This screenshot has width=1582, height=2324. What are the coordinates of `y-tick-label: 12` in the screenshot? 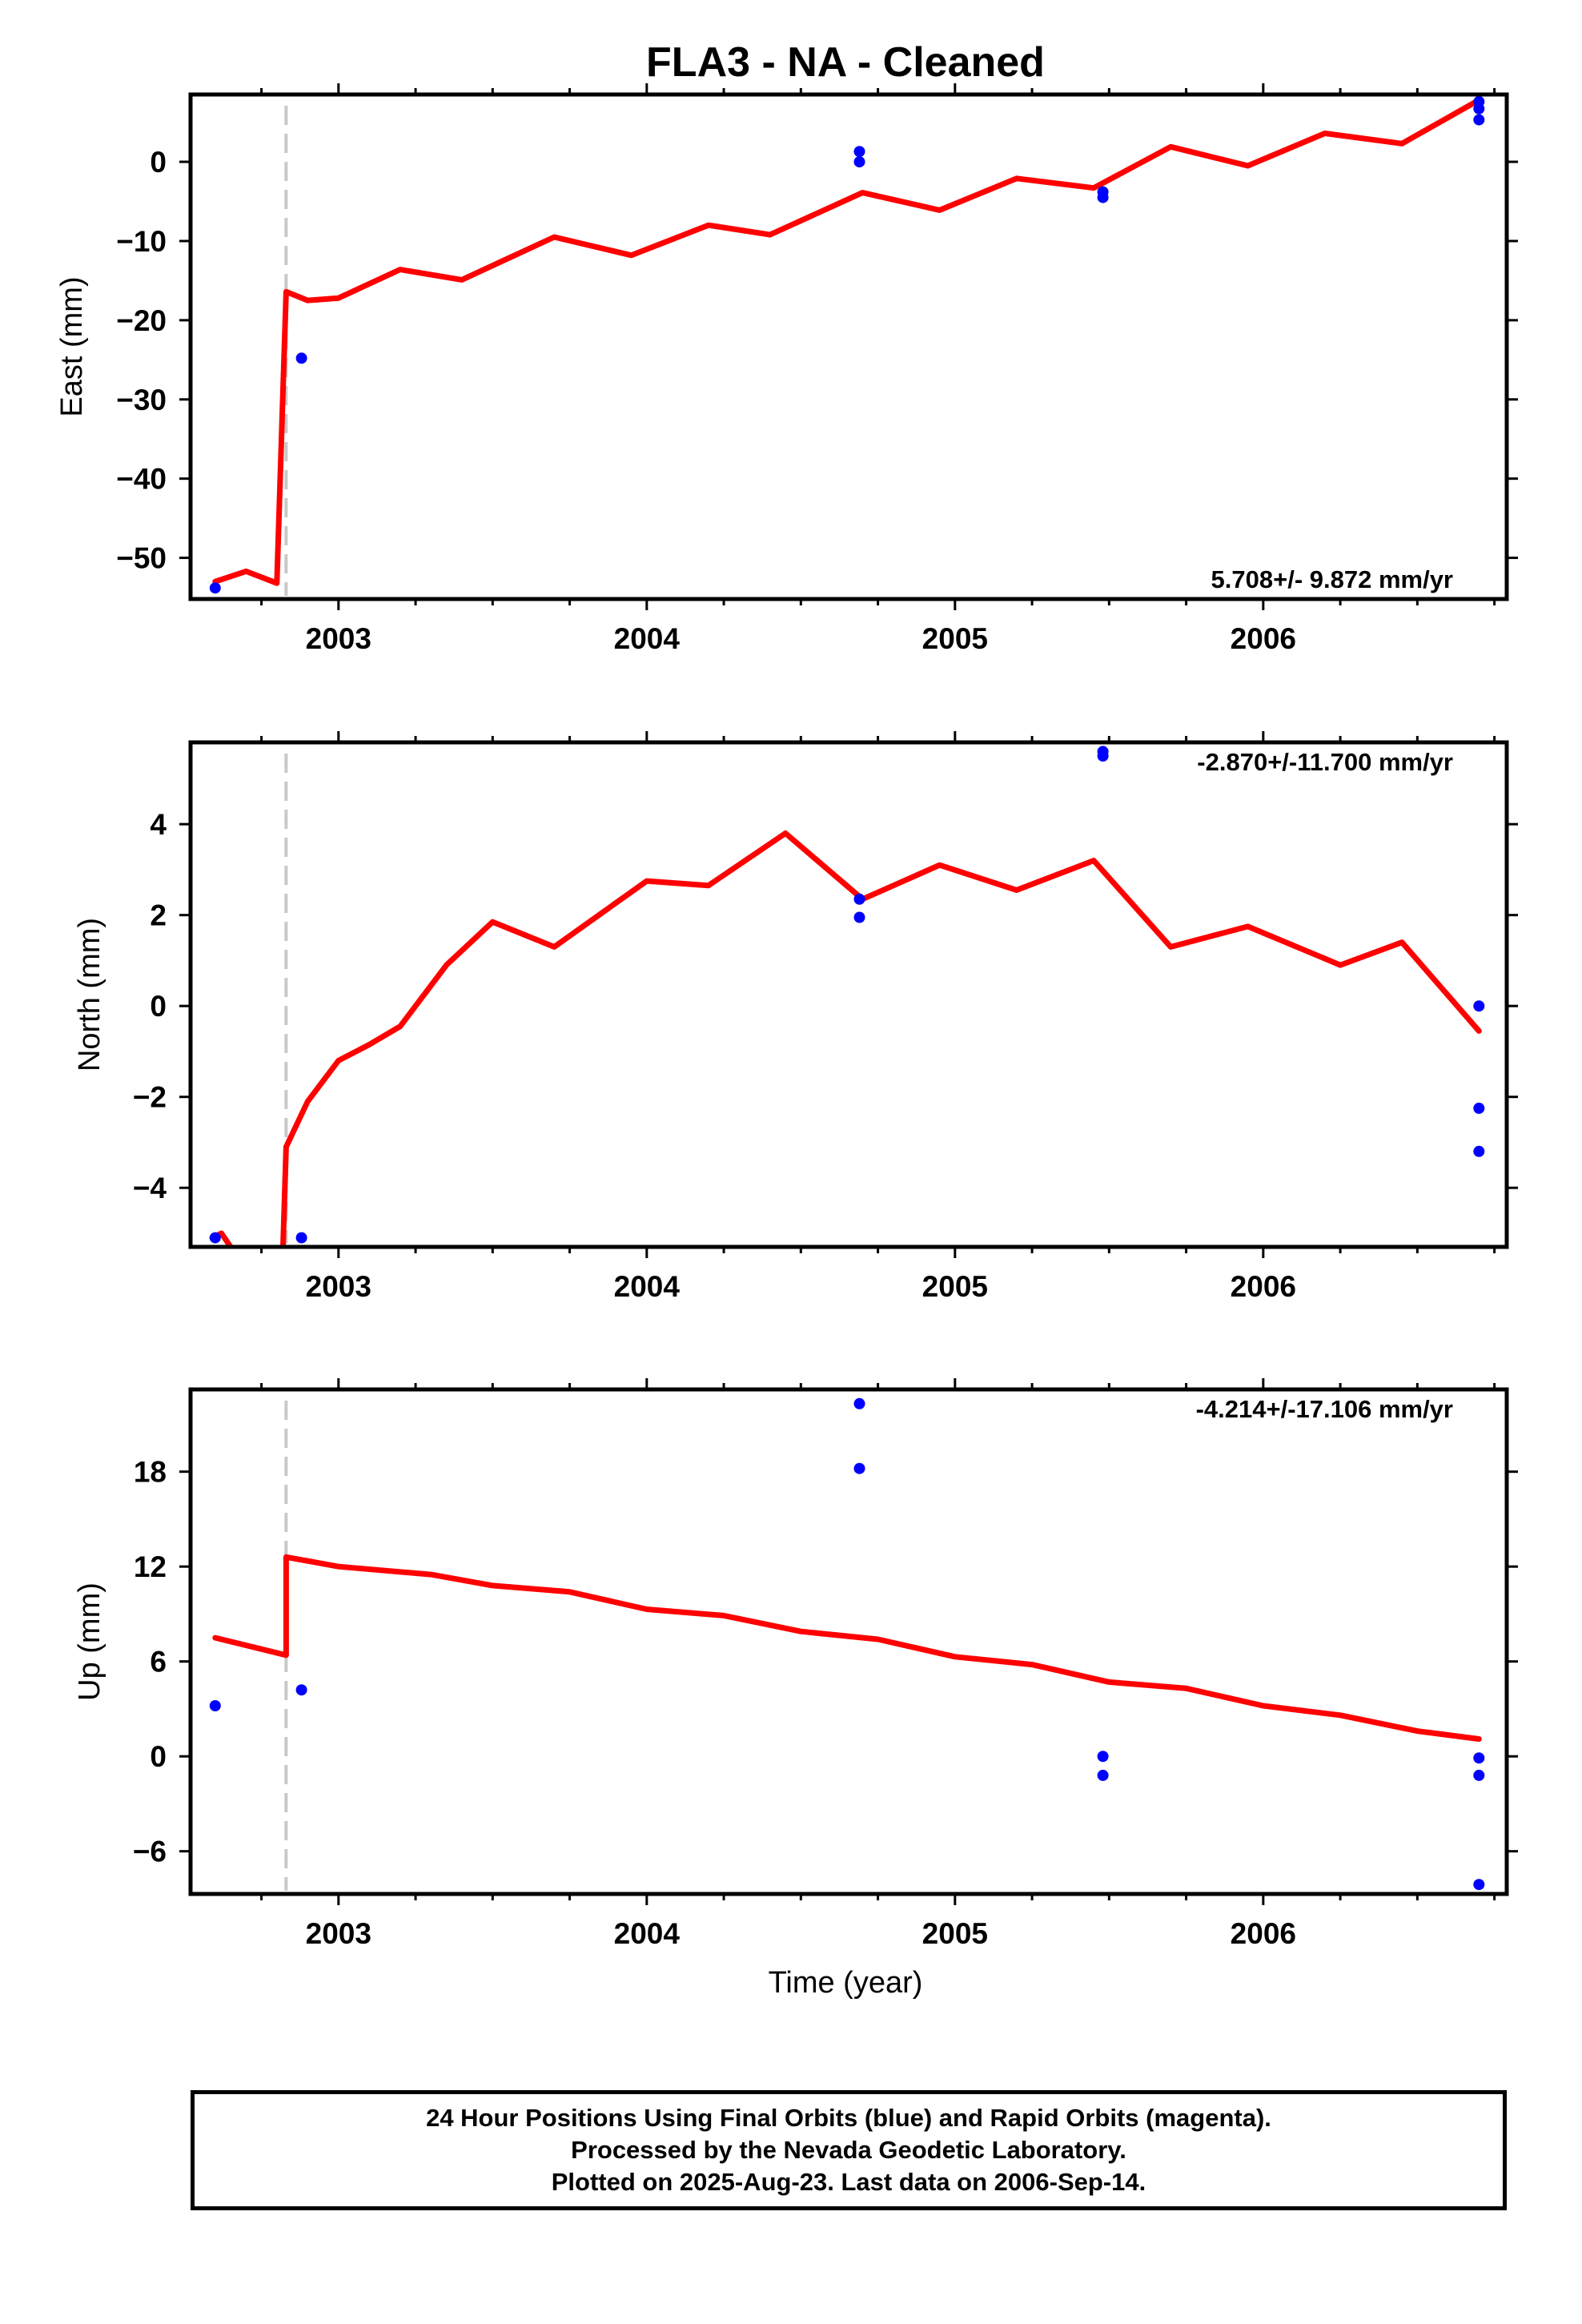 It's located at (151, 1566).